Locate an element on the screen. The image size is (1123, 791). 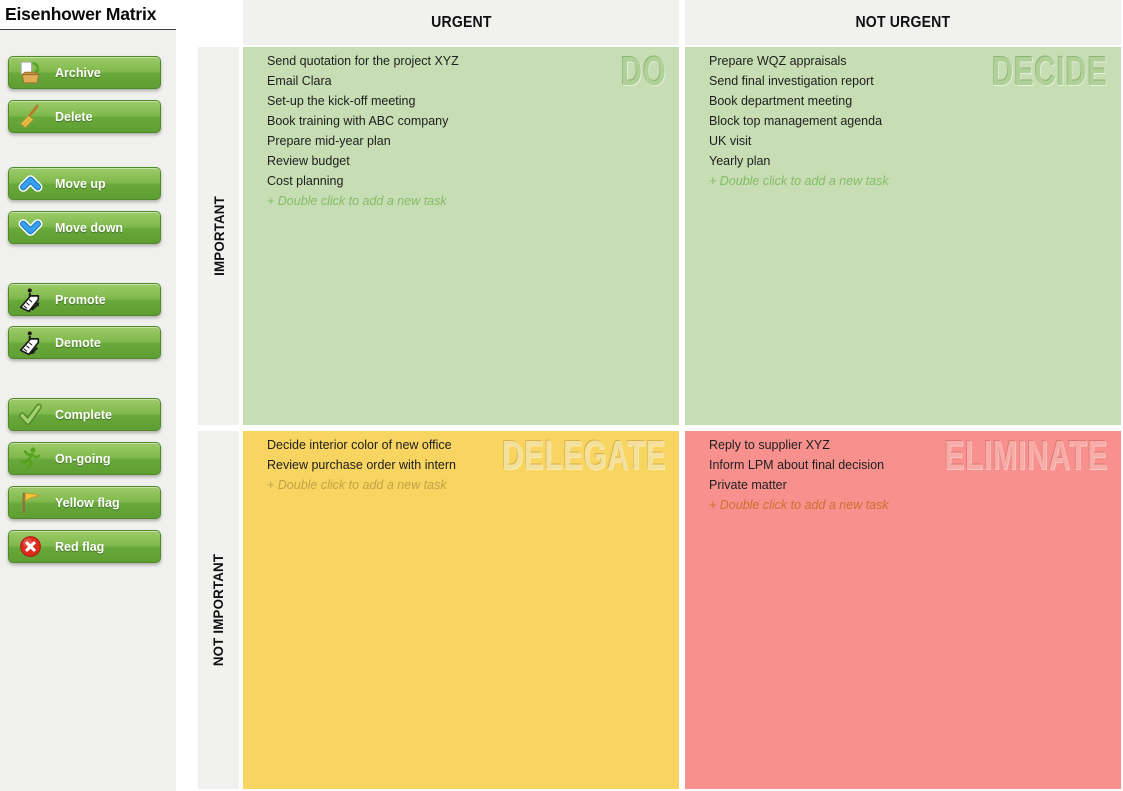
task-item: UK visit is located at coordinates (730, 141).